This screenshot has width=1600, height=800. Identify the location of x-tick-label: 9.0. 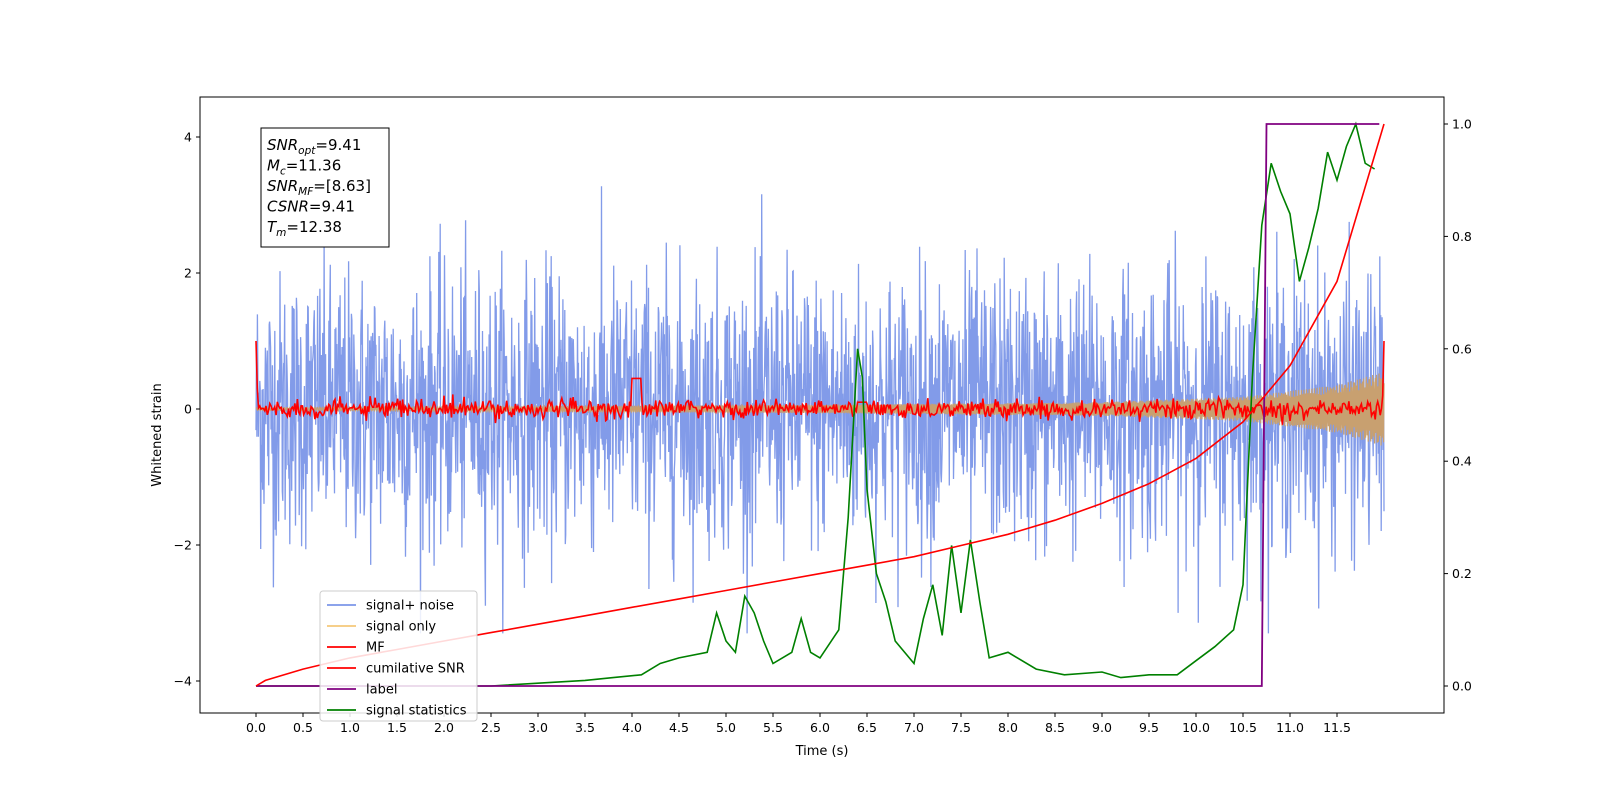
(1102, 727).